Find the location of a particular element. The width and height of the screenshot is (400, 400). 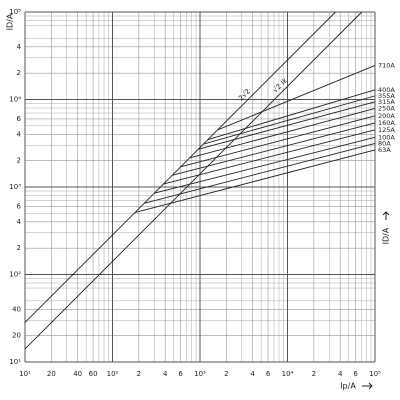

x-tick-label: 20 is located at coordinates (51, 374).